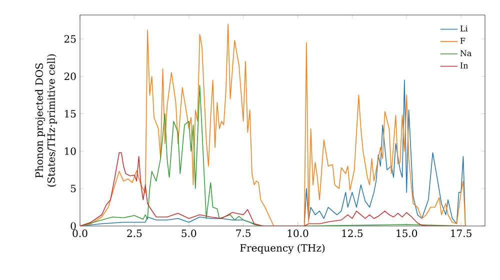  I want to click on y-tick-label: 5, so click(73, 188).